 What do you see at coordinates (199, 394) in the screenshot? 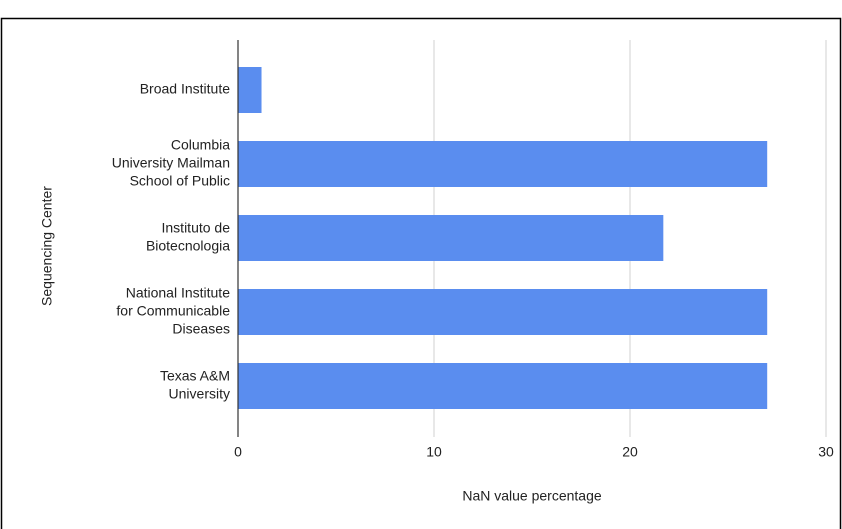
I see `y-tick-label: University` at bounding box center [199, 394].